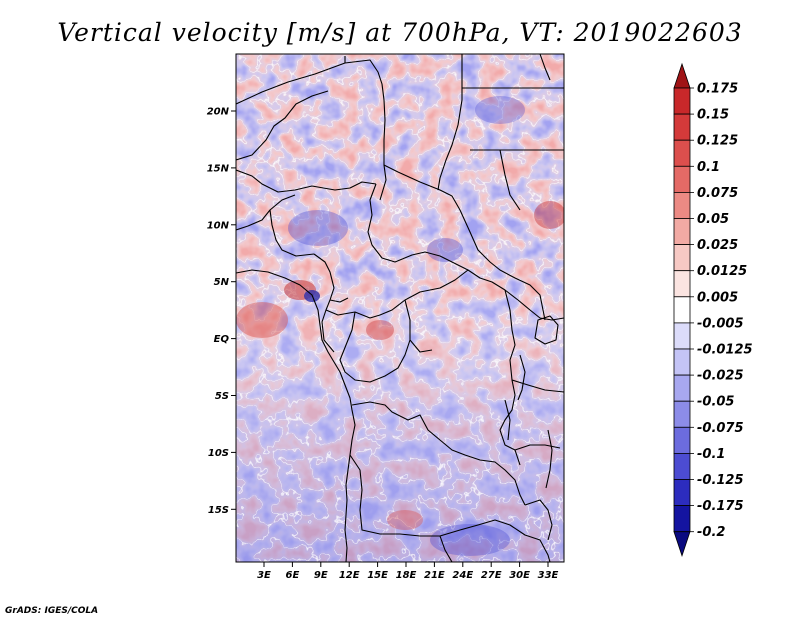  I want to click on lat-tick-label: 15S, so click(218, 510).